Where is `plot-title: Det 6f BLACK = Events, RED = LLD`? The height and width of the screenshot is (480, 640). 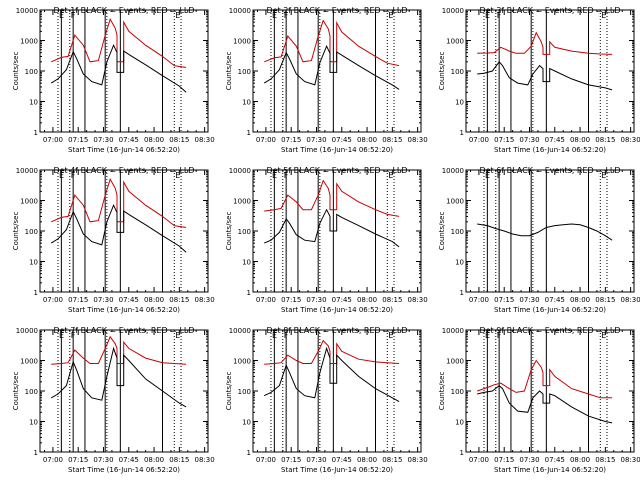 plot-title: Det 6f BLACK = Events, RED = LLD is located at coordinates (549, 170).